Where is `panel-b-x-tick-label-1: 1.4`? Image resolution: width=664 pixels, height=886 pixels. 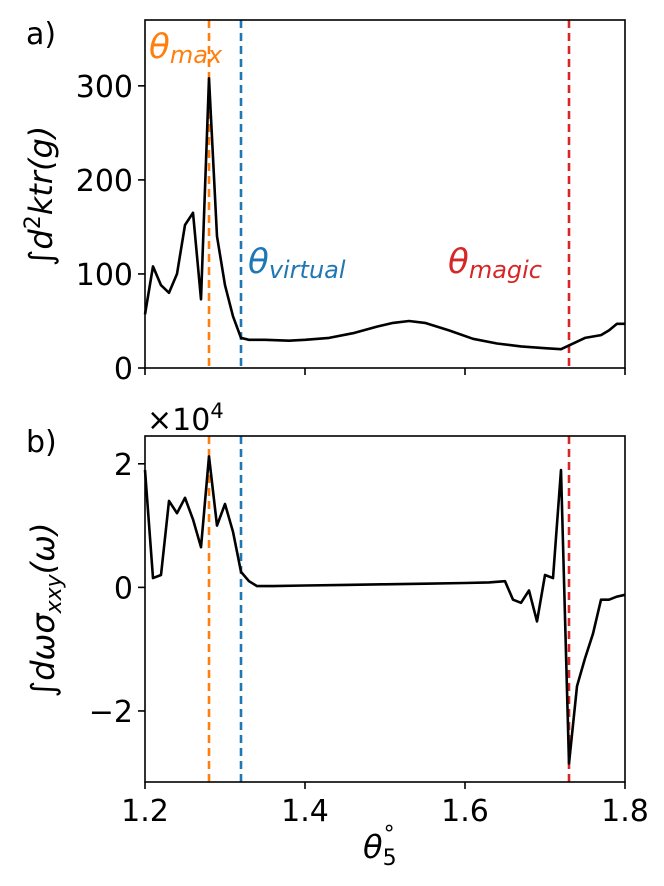 panel-b-x-tick-label-1: 1.4 is located at coordinates (305, 811).